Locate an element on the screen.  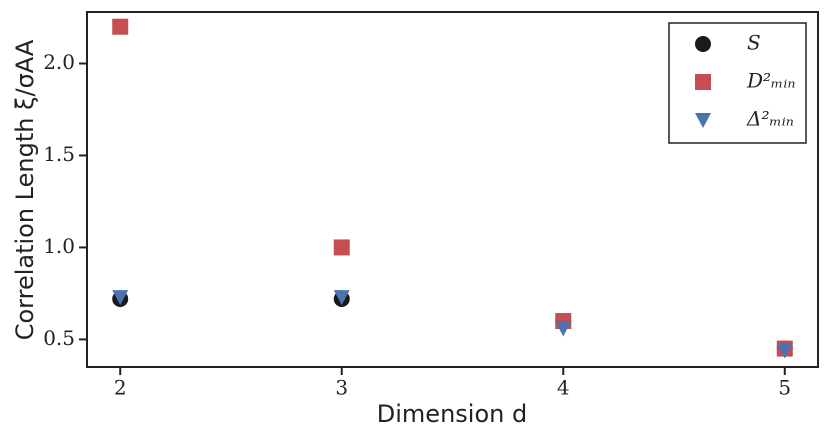
x-tick-label: 5 is located at coordinates (784, 388).